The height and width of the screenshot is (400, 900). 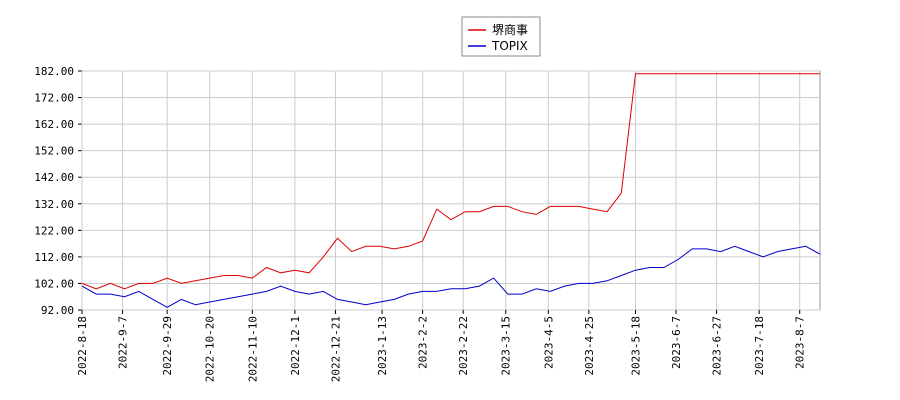 I want to click on x-tick-label: 2023-8-7, so click(x=800, y=342).